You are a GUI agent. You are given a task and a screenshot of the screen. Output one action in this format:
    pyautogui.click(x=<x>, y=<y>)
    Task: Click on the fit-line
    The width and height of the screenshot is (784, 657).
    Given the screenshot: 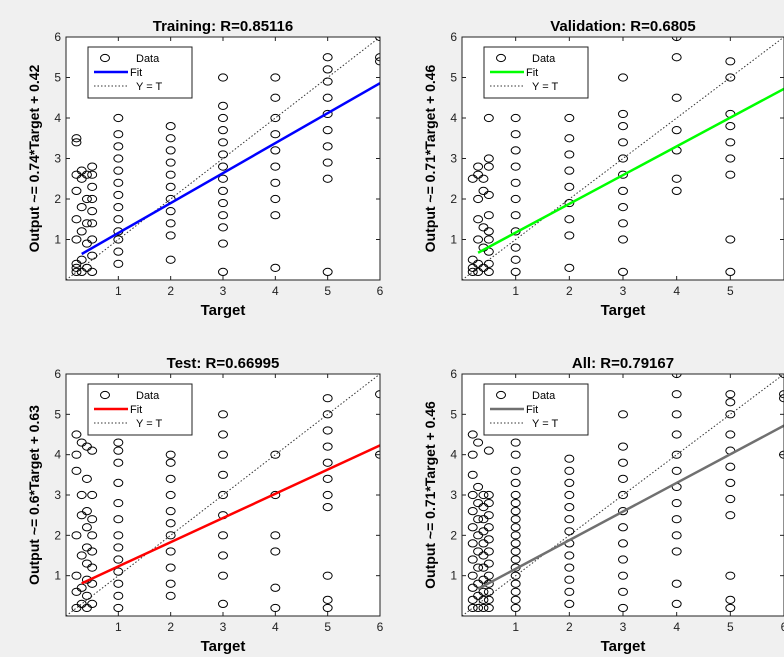 What is the action you would take?
    pyautogui.click(x=230, y=514)
    